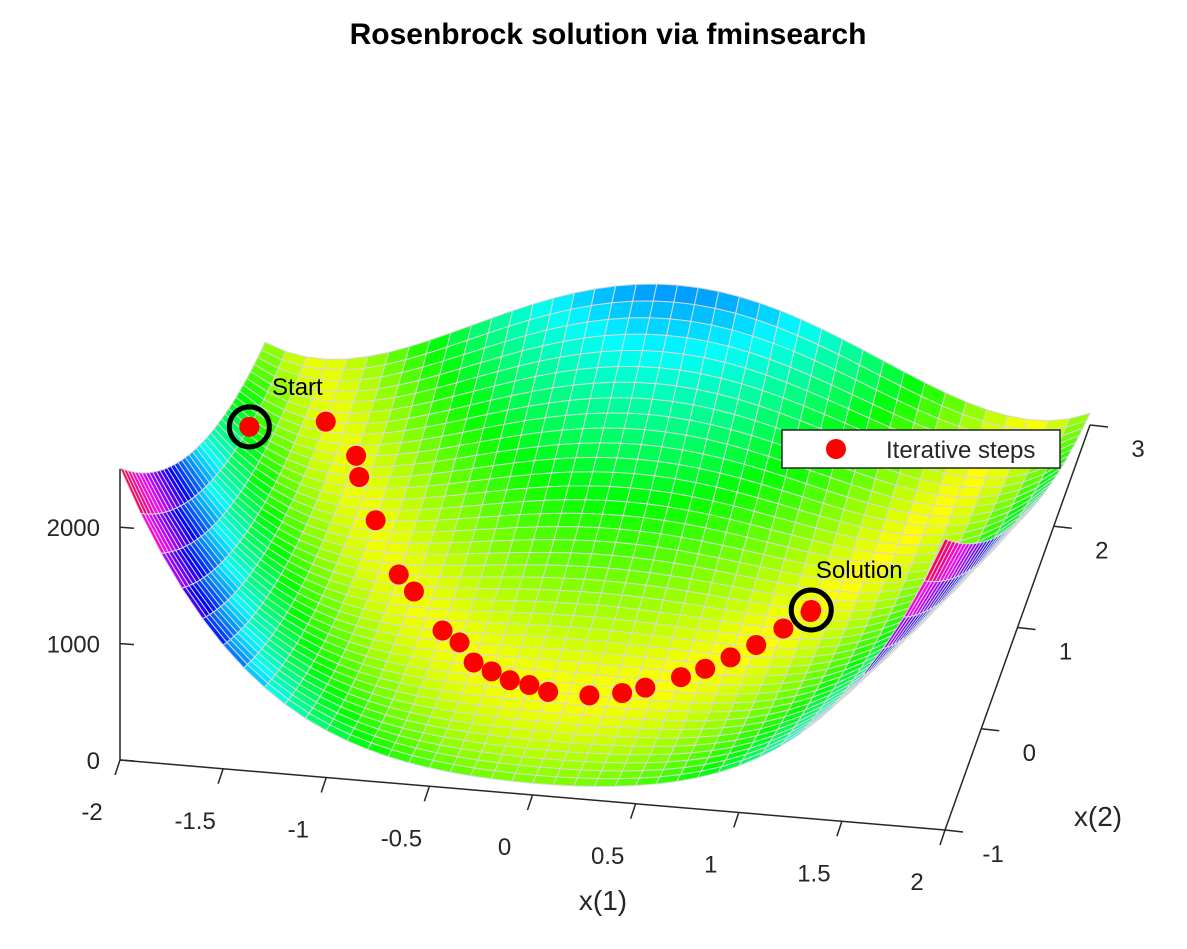 This screenshot has height=949, width=1187. Describe the element at coordinates (1101, 550) in the screenshot. I see `y-tick-label: 2` at that location.